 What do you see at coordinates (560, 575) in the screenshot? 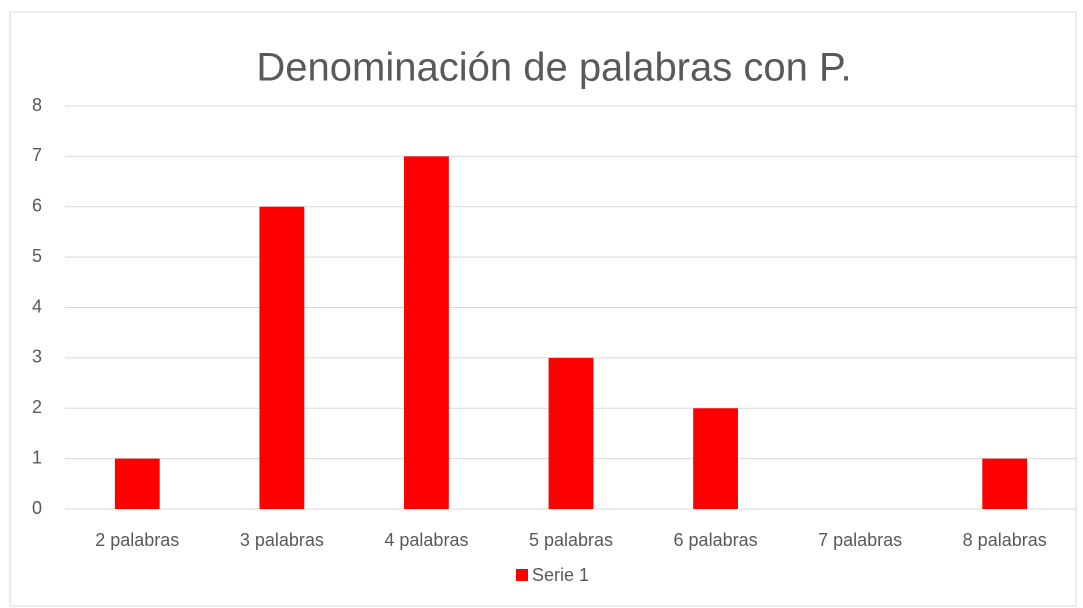
I see `legend-label: Serie 1` at bounding box center [560, 575].